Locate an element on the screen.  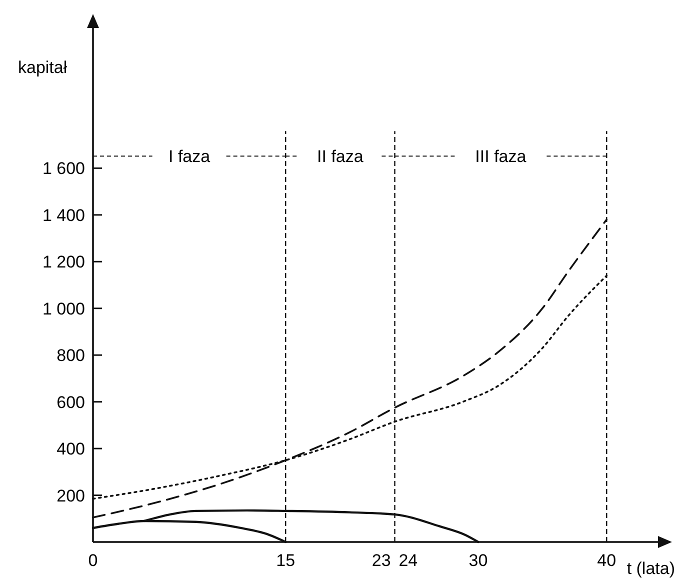
y-axis-title: kapitał is located at coordinates (43, 67).